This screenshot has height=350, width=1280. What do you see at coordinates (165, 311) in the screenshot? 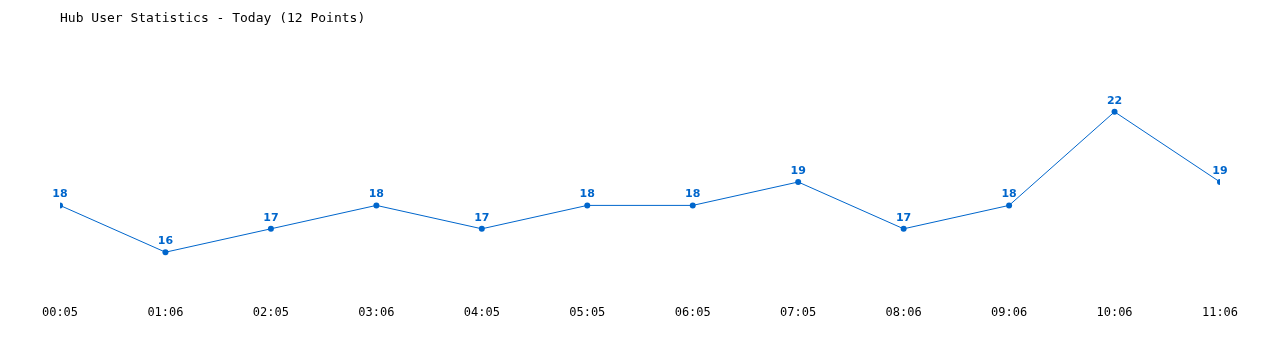
I see `x-tick-label: 01:06` at bounding box center [165, 311].